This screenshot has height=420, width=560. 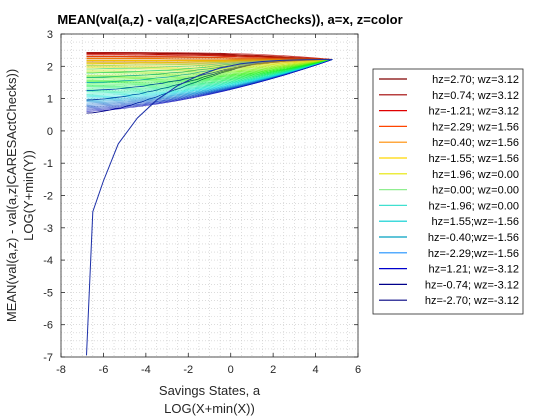 What do you see at coordinates (11, 195) in the screenshot?
I see `y-axis-label: MEAN(val(a,z) - val(a,z|CARESActChecks))` at bounding box center [11, 195].